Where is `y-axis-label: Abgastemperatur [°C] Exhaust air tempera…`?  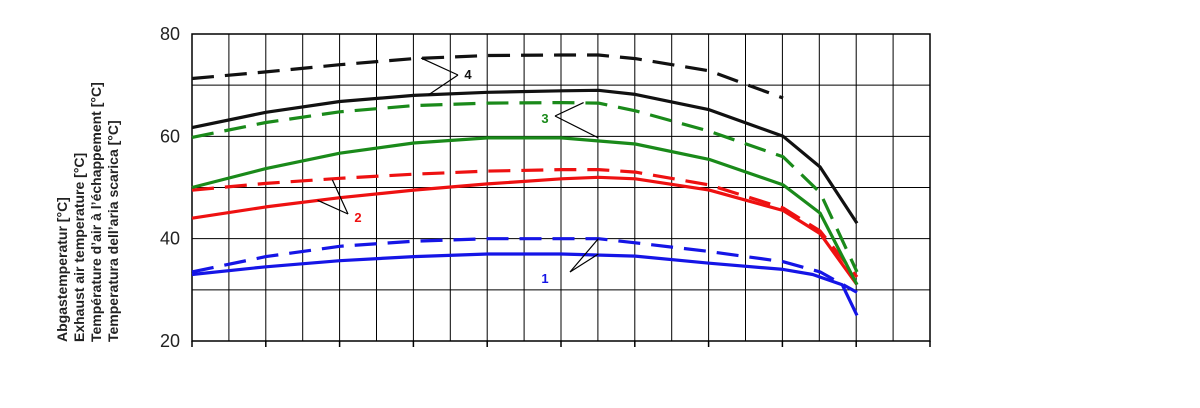 y-axis-label: Abgastemperatur [°C] Exhaust air tempera… is located at coordinates (87, 212).